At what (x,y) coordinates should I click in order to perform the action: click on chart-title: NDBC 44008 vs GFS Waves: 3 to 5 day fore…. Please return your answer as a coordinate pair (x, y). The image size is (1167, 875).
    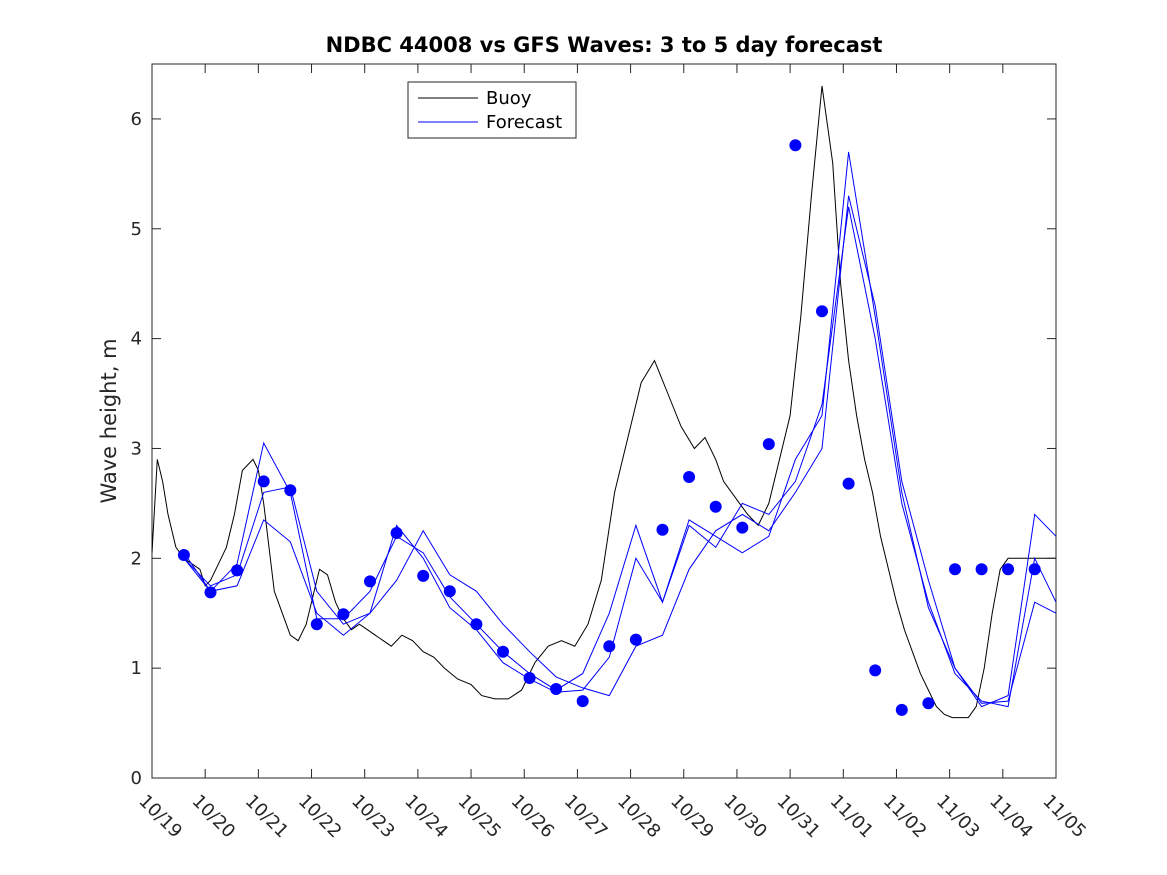
    Looking at the image, I should click on (604, 45).